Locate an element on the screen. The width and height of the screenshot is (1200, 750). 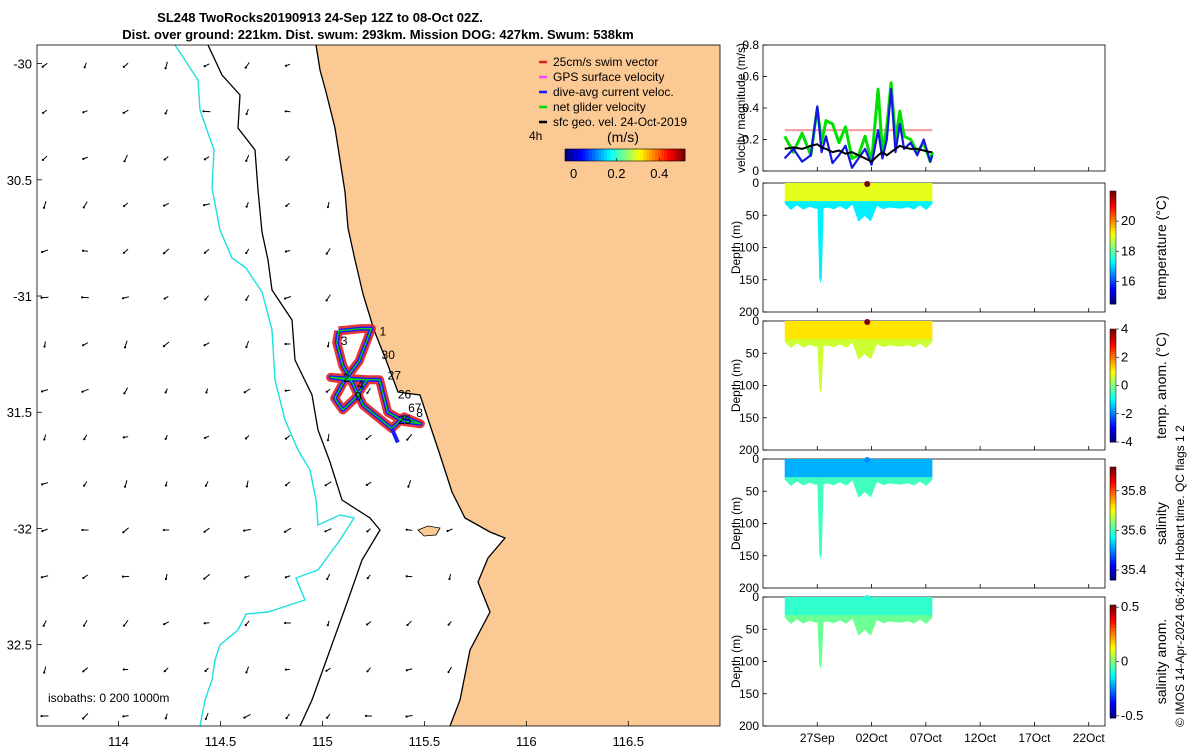
day-label: 67 is located at coordinates (415, 408).